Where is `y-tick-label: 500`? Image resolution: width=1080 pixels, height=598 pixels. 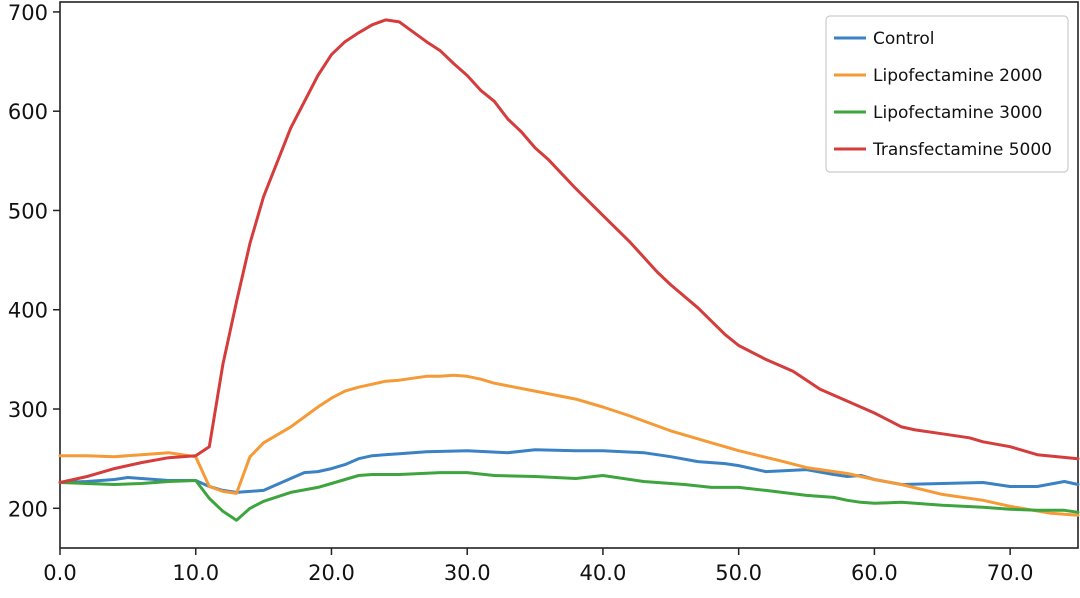
y-tick-label: 500 is located at coordinates (28, 211).